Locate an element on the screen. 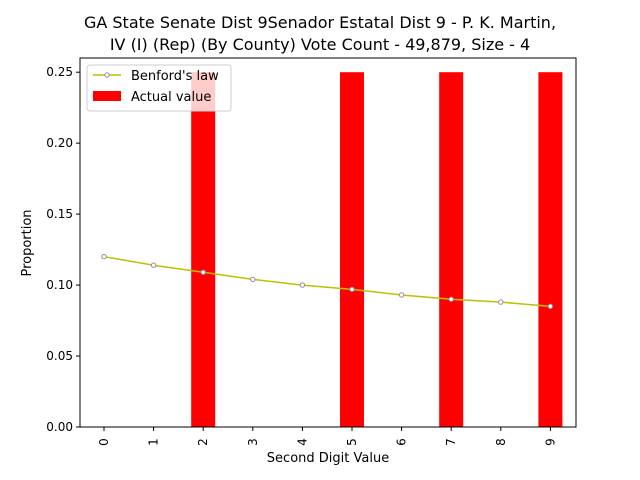 This screenshot has height=480, width=640. x-tick-label: 1 is located at coordinates (154, 442).